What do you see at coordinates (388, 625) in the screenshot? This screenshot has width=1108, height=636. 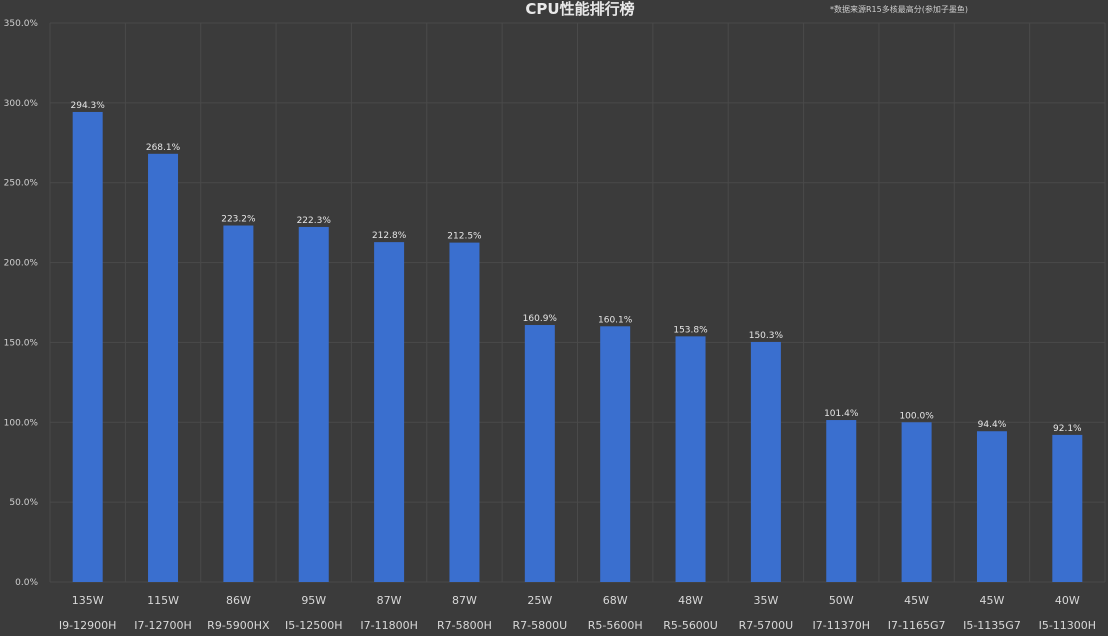 I see `category-label: I7-11800H` at bounding box center [388, 625].